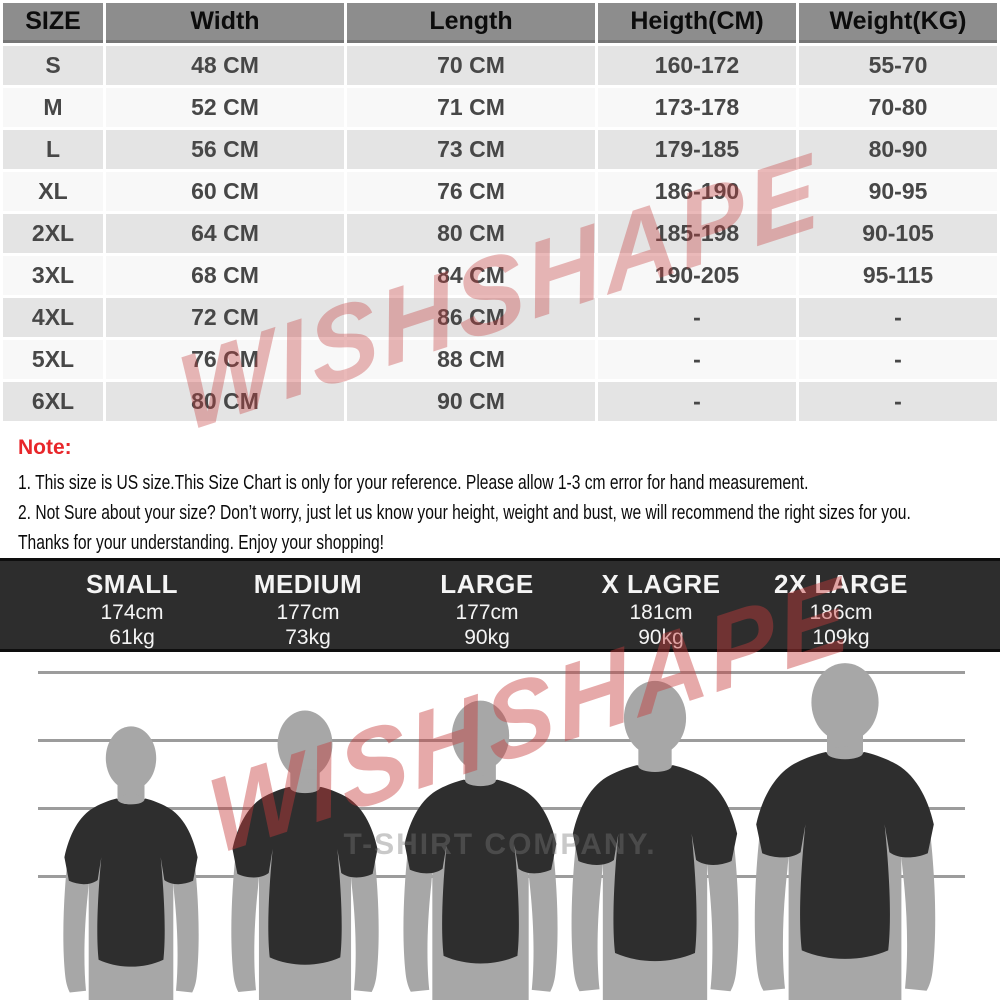  I want to click on table-row: L 56 CM 73 CM 179-185 80-90, so click(500, 149).